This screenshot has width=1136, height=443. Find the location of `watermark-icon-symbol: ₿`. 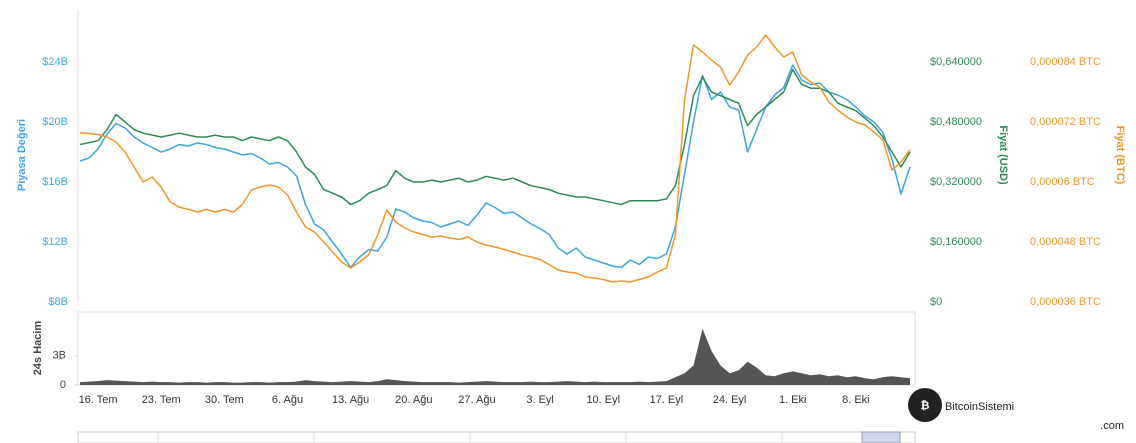

watermark-icon-symbol: ₿ is located at coordinates (925, 406).